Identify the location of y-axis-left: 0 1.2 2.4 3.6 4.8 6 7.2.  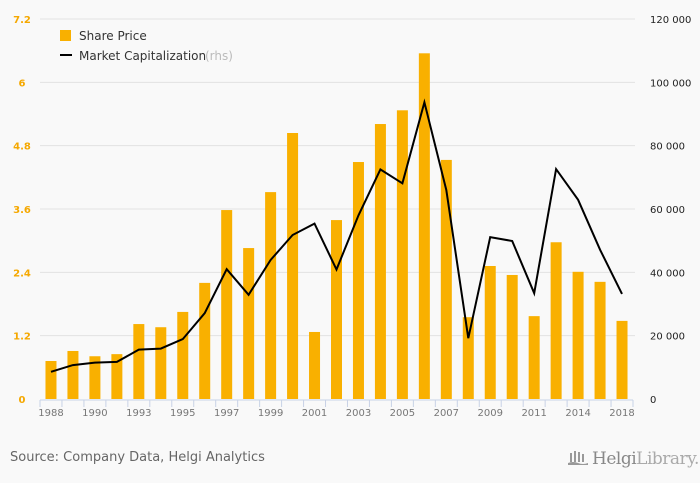
(22, 210).